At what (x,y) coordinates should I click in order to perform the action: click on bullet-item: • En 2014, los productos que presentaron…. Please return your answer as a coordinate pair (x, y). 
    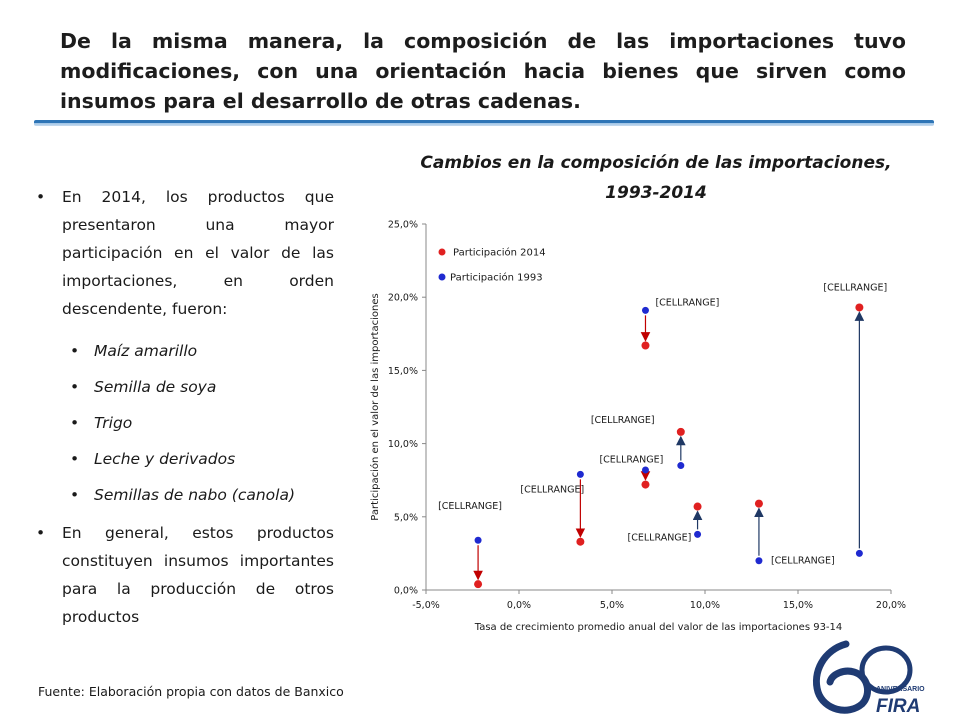
    Looking at the image, I should click on (185, 253).